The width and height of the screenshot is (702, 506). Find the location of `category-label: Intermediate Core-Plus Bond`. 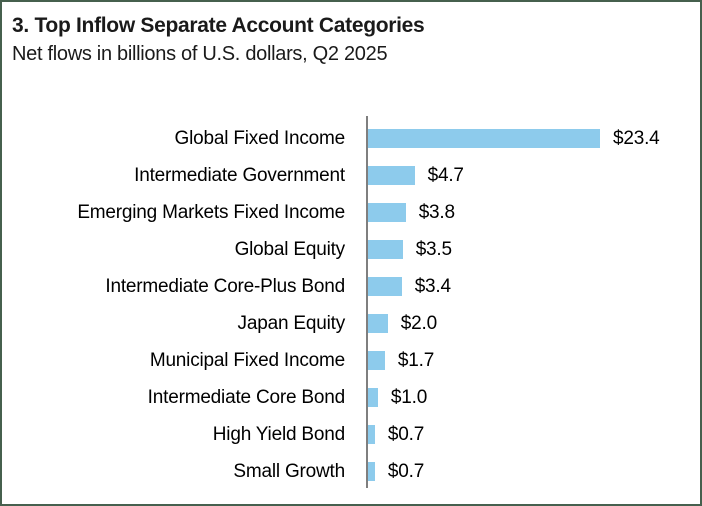

category-label: Intermediate Core-Plus Bond is located at coordinates (225, 286).